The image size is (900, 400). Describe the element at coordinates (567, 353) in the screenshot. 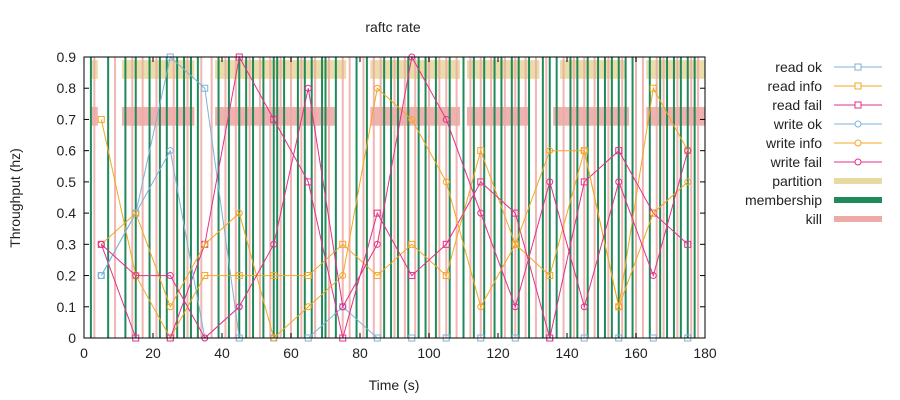

I see `x-tick-label: 140` at that location.